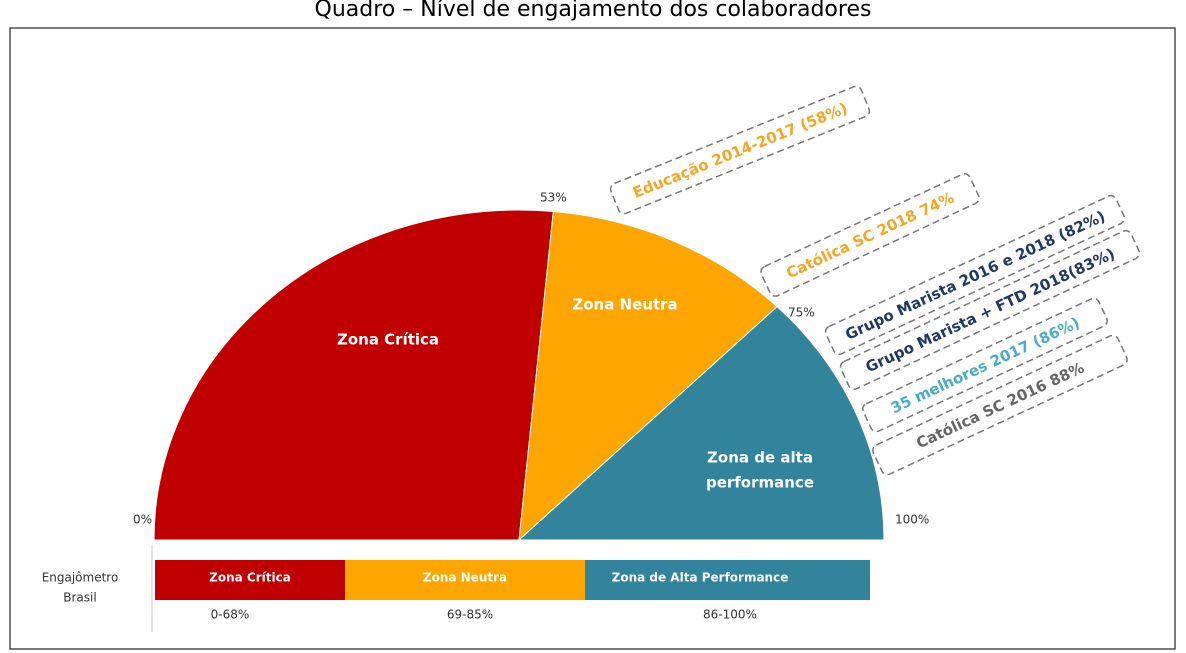  Describe the element at coordinates (912, 520) in the screenshot. I see `scale-label: 100%` at that location.